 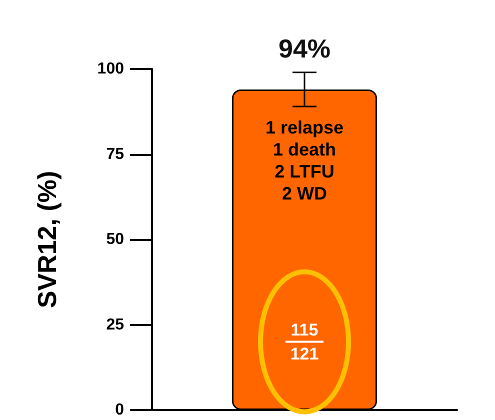 I want to click on y-tick-label: 50, so click(x=115, y=239).